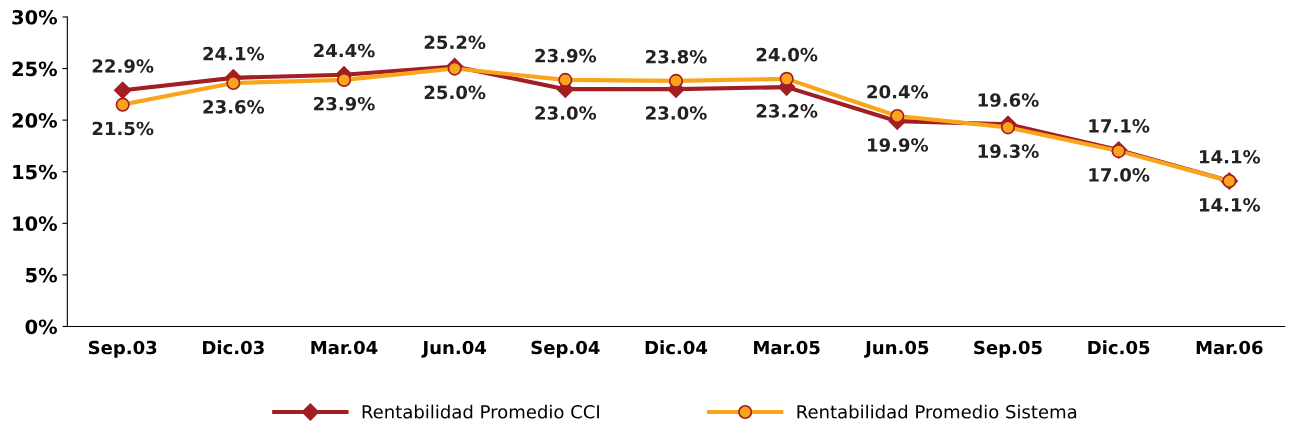  Describe the element at coordinates (234, 53) in the screenshot. I see `data-label: 24.1%` at that location.